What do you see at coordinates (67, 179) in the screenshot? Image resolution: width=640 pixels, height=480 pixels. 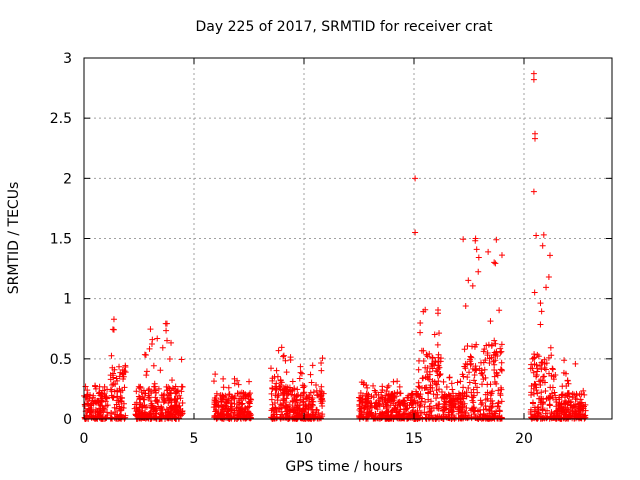 I see `y-tick-label: 2` at bounding box center [67, 179].